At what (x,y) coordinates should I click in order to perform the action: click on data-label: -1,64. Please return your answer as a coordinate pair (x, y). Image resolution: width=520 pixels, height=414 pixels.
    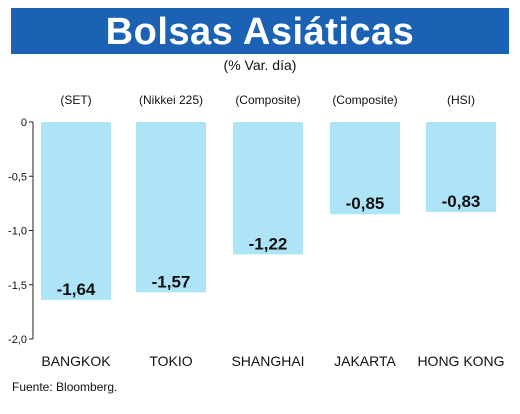
    Looking at the image, I should click on (76, 289).